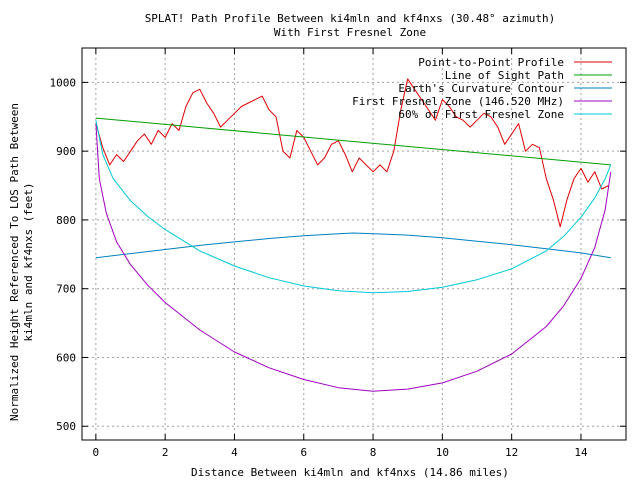 This screenshot has width=640, height=480. I want to click on x-tick-label: 8, so click(373, 452).